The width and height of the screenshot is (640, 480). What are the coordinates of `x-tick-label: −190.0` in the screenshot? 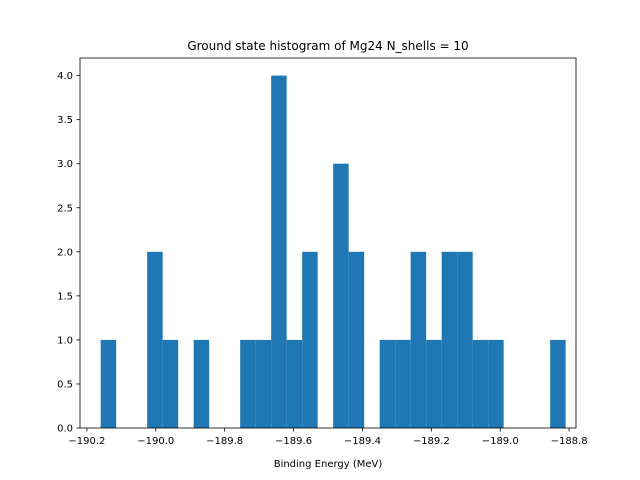 It's located at (155, 441).